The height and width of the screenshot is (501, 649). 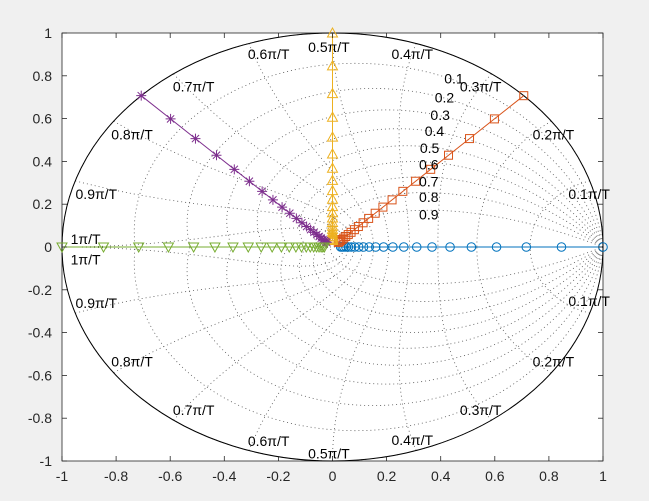 What do you see at coordinates (429, 214) in the screenshot?
I see `damping-label: 0.9` at bounding box center [429, 214].